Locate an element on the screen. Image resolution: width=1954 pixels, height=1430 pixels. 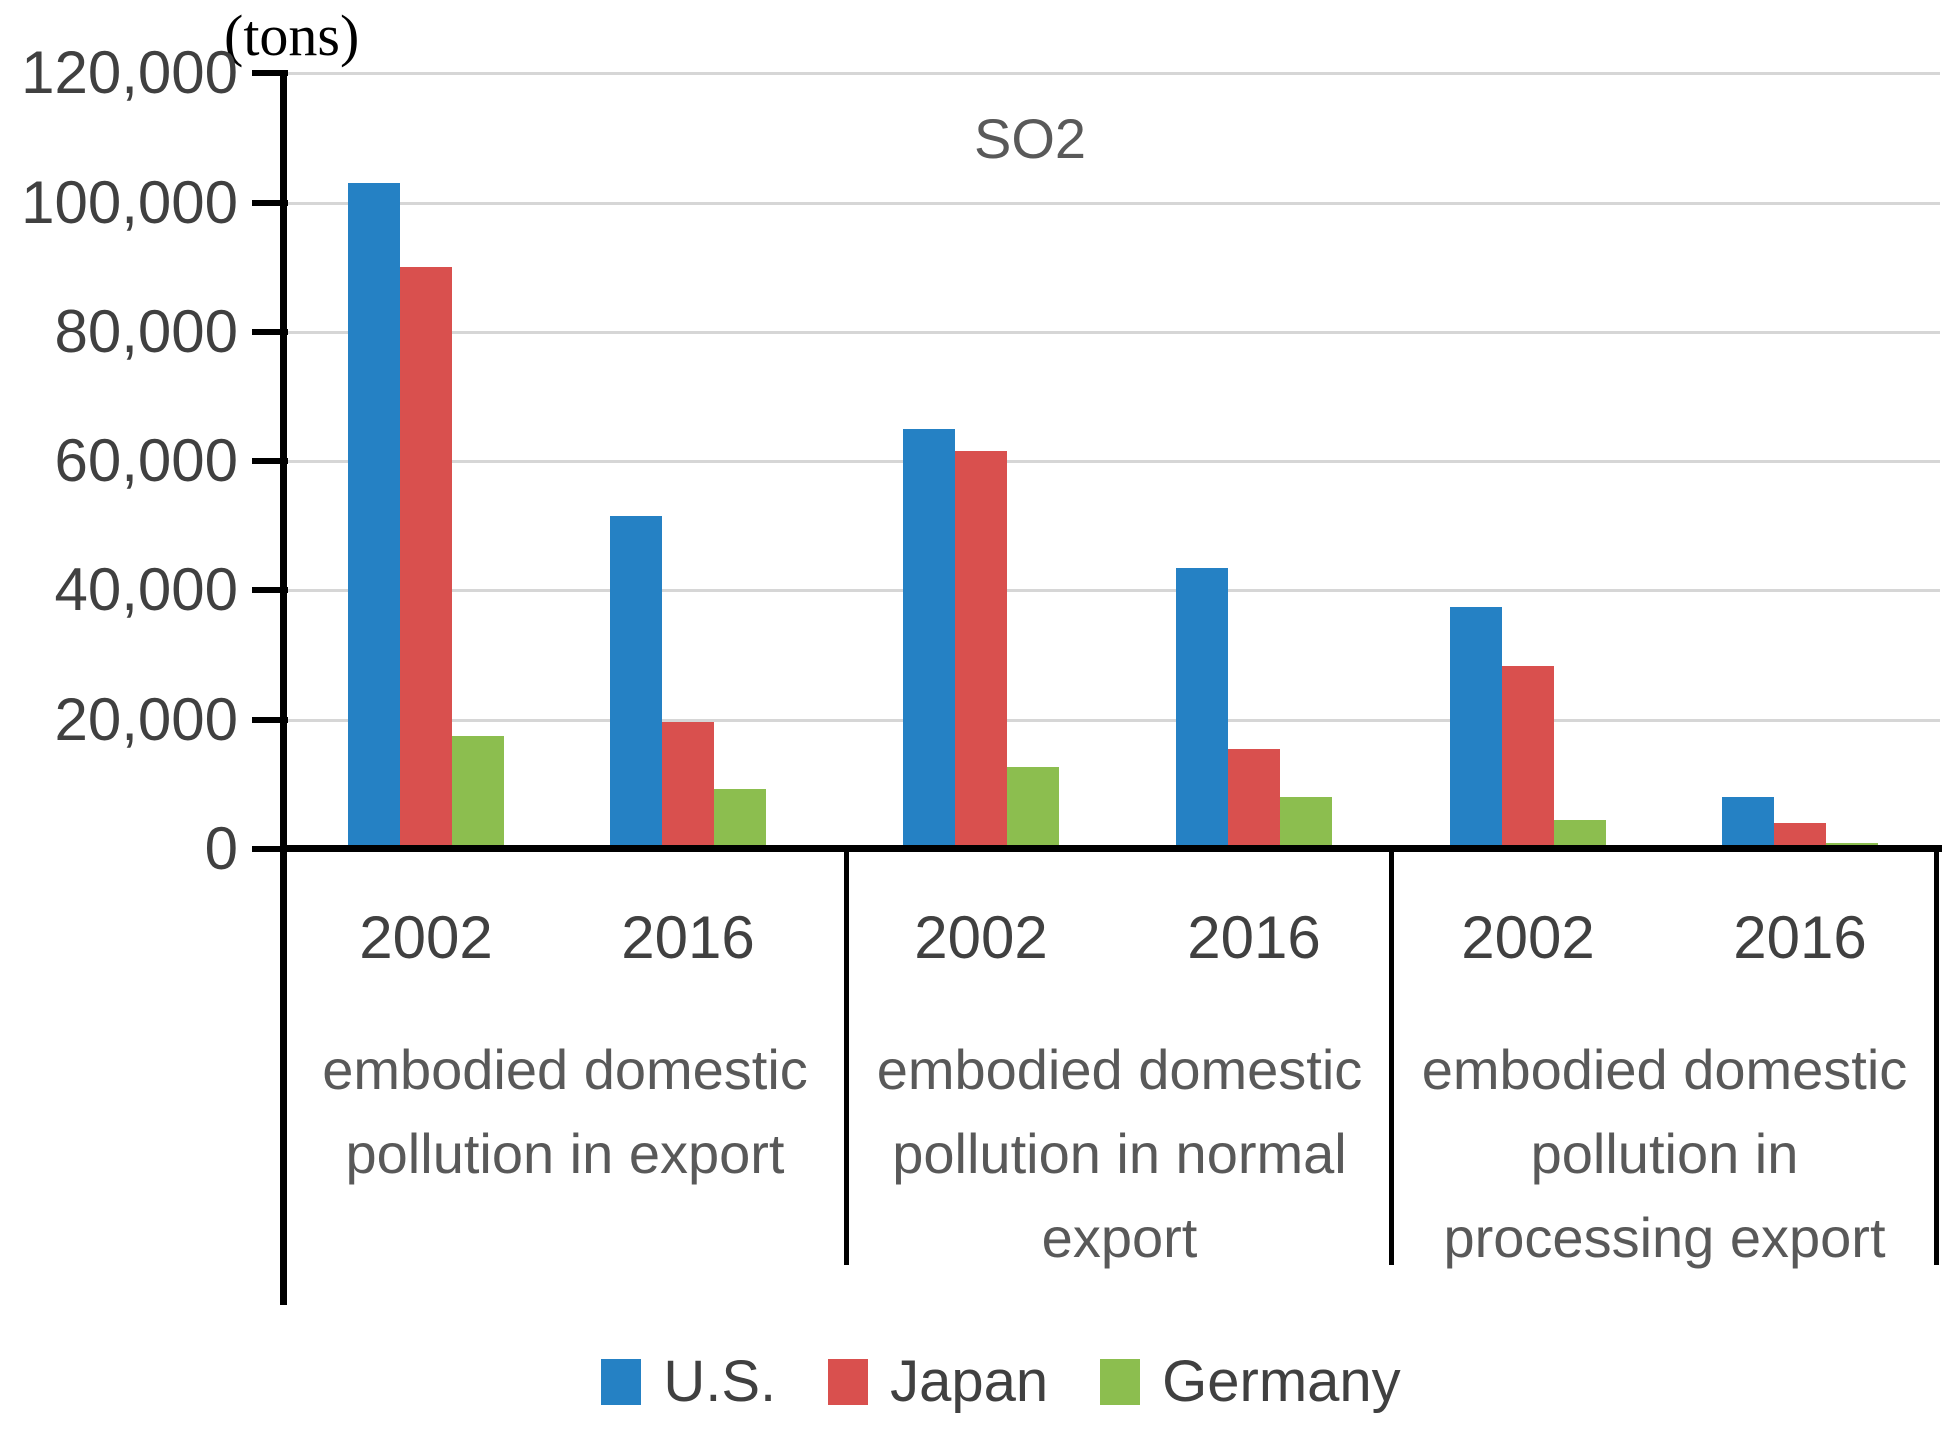
y-tick-label: 100,000 is located at coordinates (129, 202).